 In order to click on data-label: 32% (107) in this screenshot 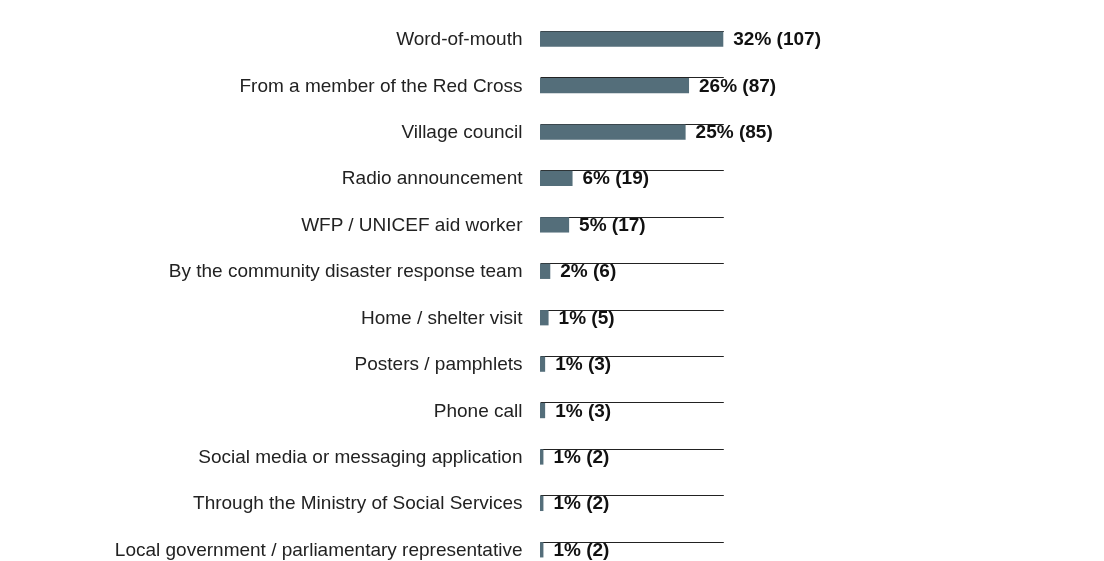, I will do `click(777, 39)`.